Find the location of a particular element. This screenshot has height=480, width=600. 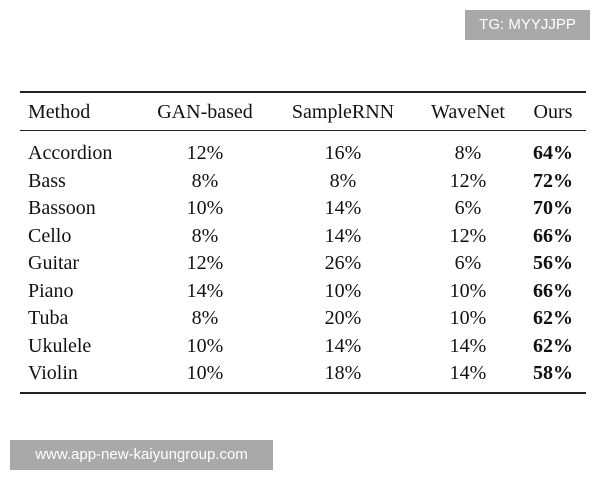

table-cell: 64% is located at coordinates (553, 153).